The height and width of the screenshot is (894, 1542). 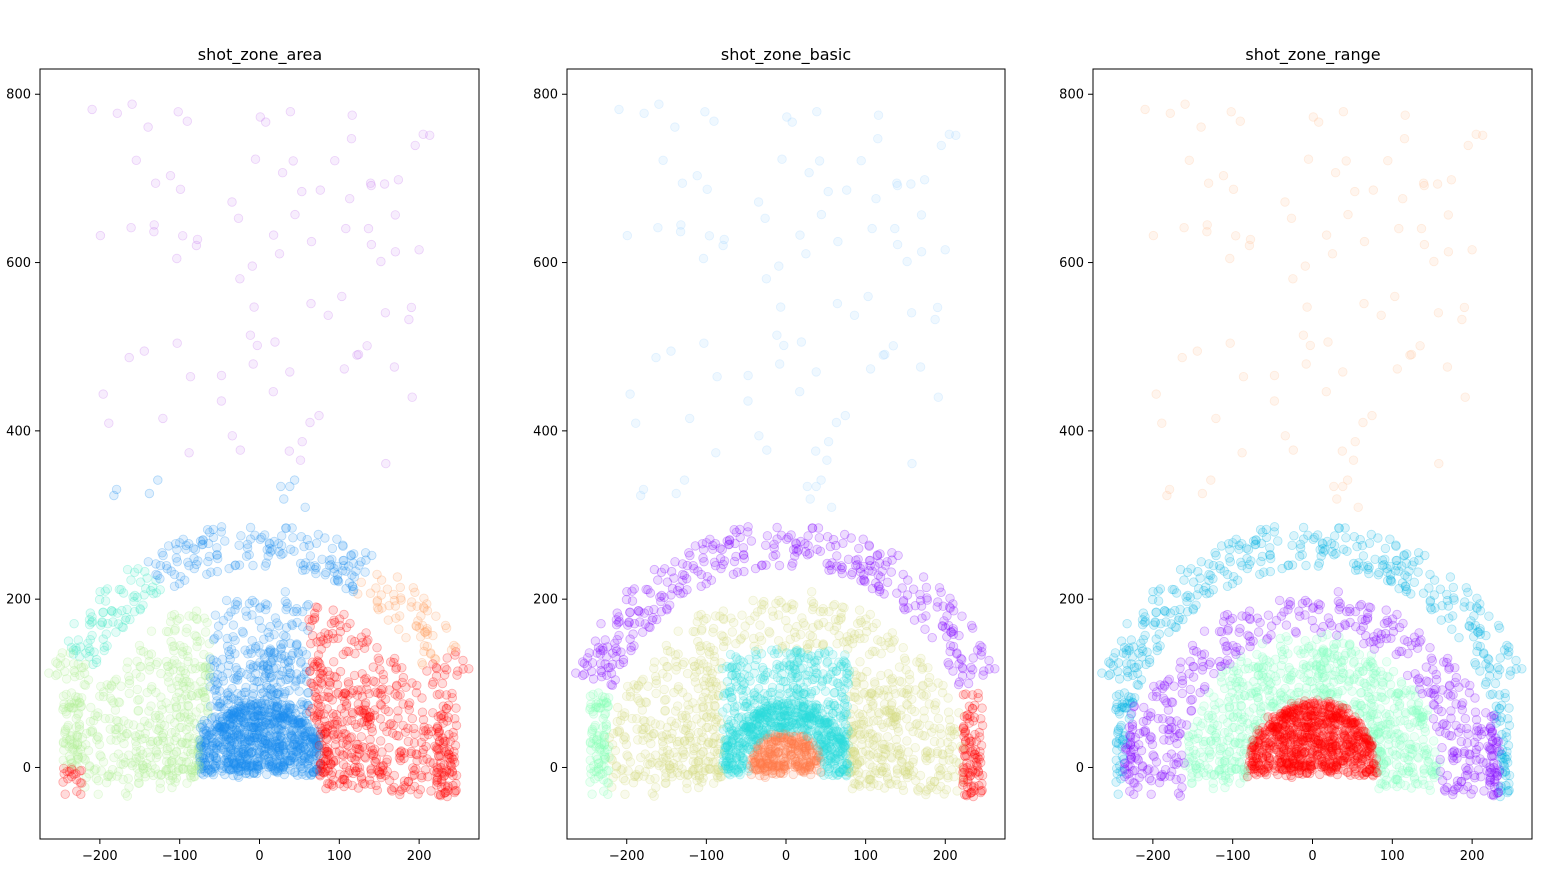 I want to click on subplot-title: shot_zone_basic, so click(x=786, y=55).